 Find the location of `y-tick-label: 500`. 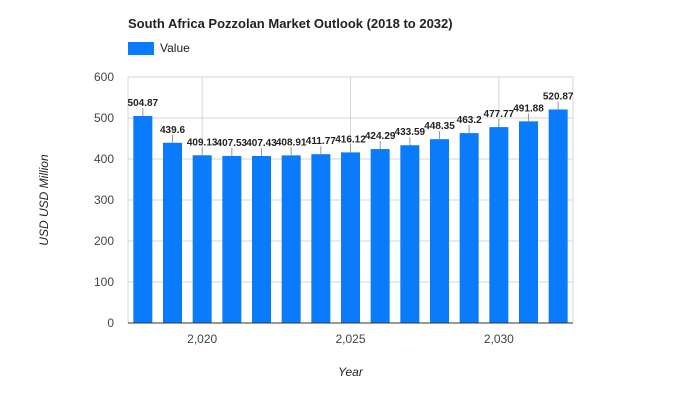

y-tick-label: 500 is located at coordinates (104, 118).